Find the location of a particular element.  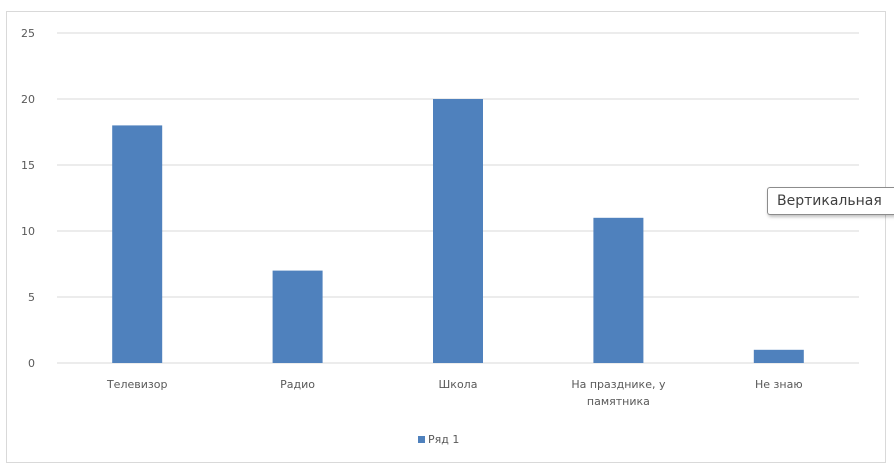

y-tick-label: 20 is located at coordinates (28, 99).